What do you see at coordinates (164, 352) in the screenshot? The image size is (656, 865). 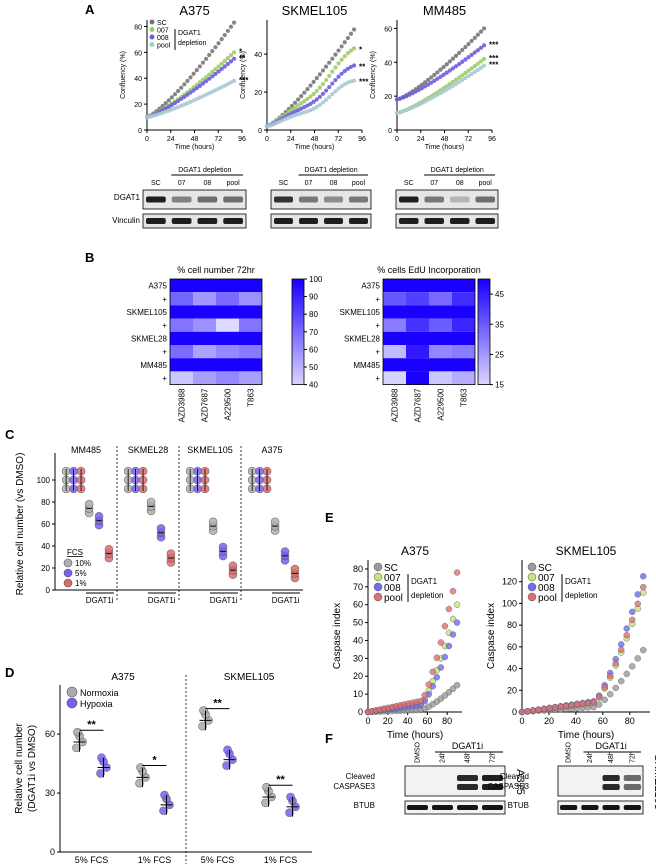 I see `heatmap-row-label: +` at bounding box center [164, 352].